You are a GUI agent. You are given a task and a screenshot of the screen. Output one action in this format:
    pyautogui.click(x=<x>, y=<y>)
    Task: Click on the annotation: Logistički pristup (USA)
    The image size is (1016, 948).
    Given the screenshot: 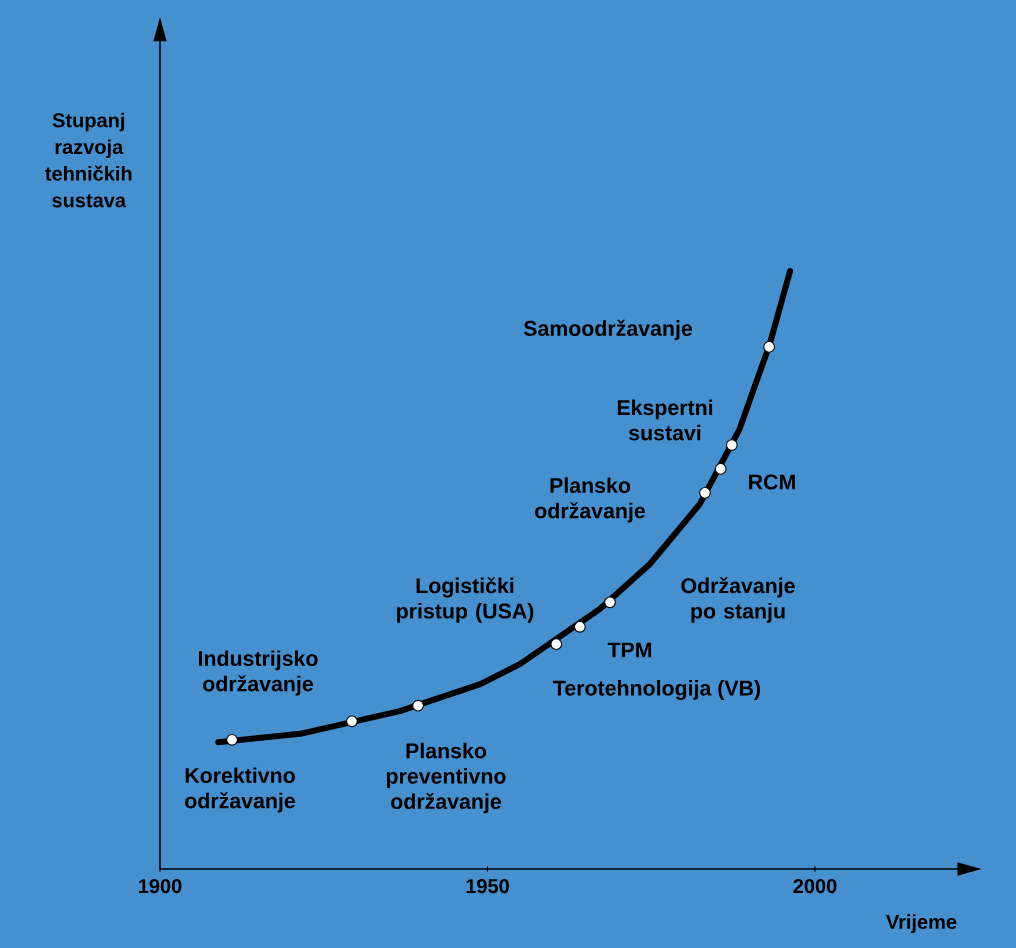 What is the action you would take?
    pyautogui.click(x=465, y=600)
    